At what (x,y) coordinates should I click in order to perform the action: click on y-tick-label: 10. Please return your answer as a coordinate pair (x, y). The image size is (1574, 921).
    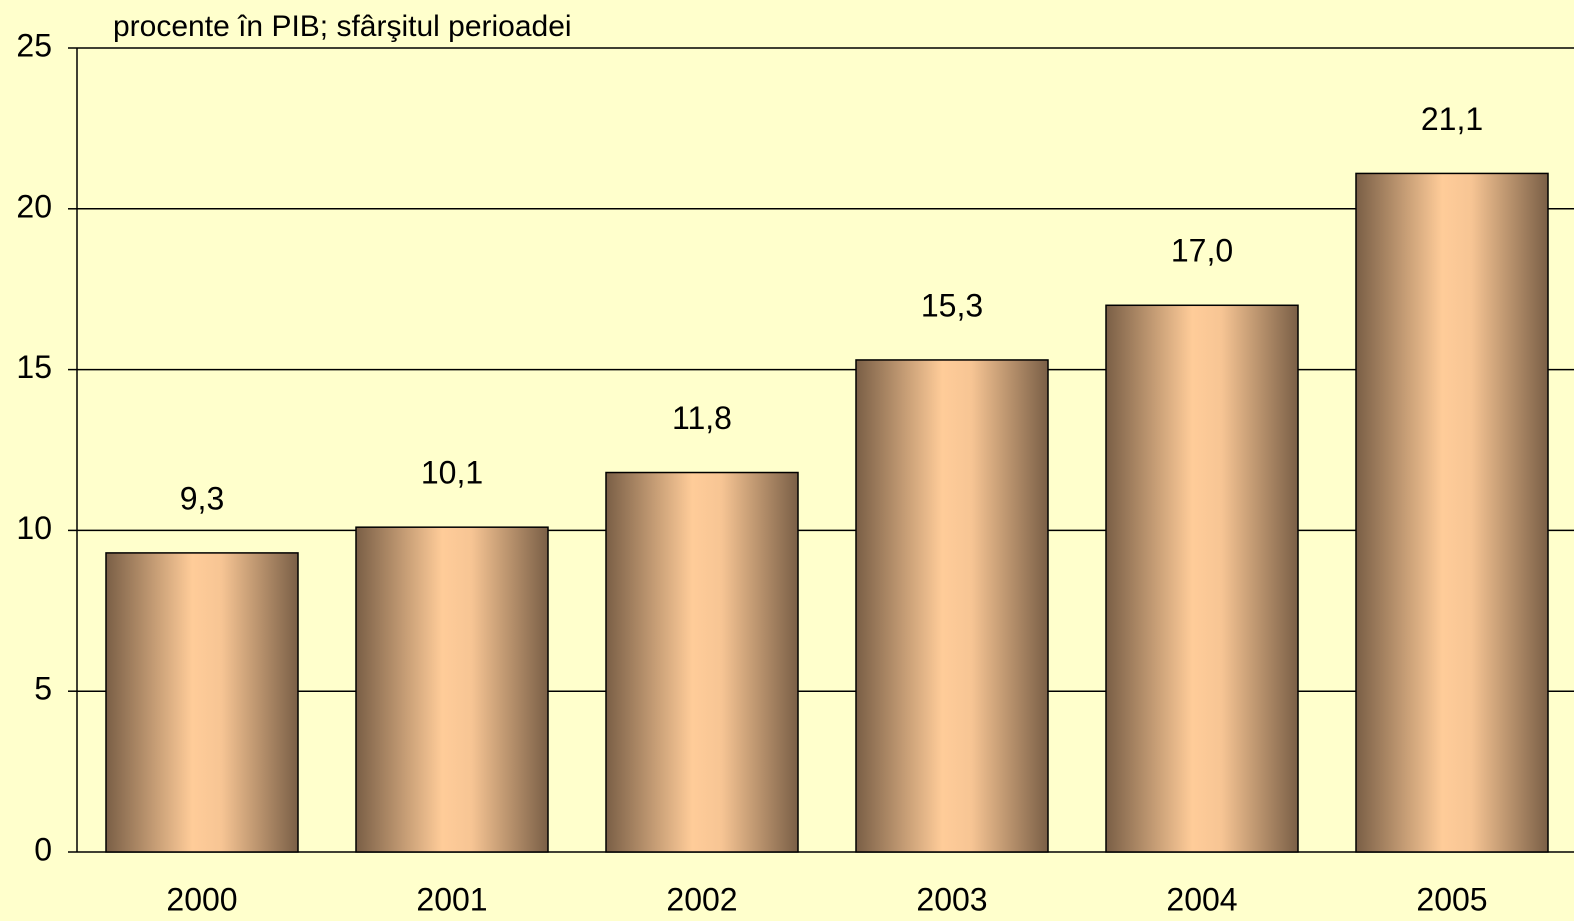
    Looking at the image, I should click on (34, 528).